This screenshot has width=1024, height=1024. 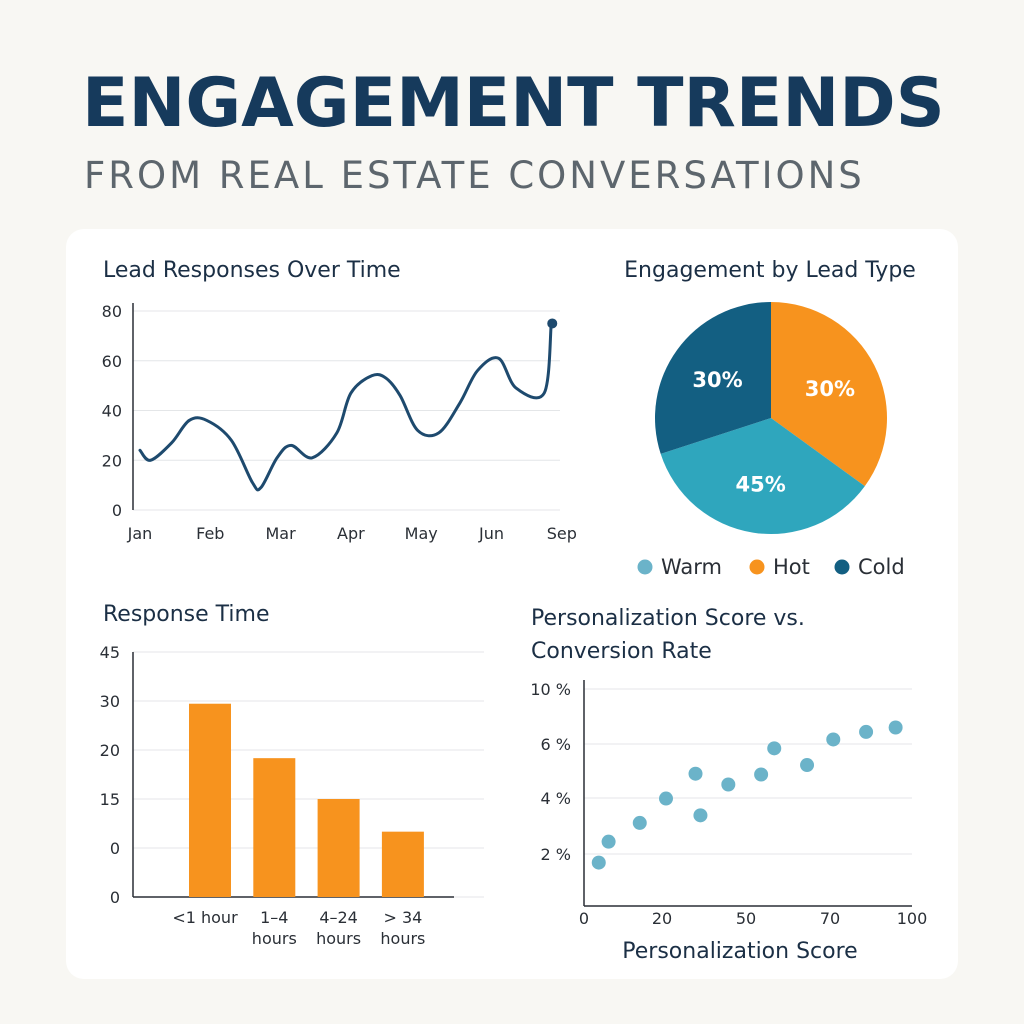 I want to click on scatter-x-ticks: 0 20 50 70 100, so click(x=753, y=918).